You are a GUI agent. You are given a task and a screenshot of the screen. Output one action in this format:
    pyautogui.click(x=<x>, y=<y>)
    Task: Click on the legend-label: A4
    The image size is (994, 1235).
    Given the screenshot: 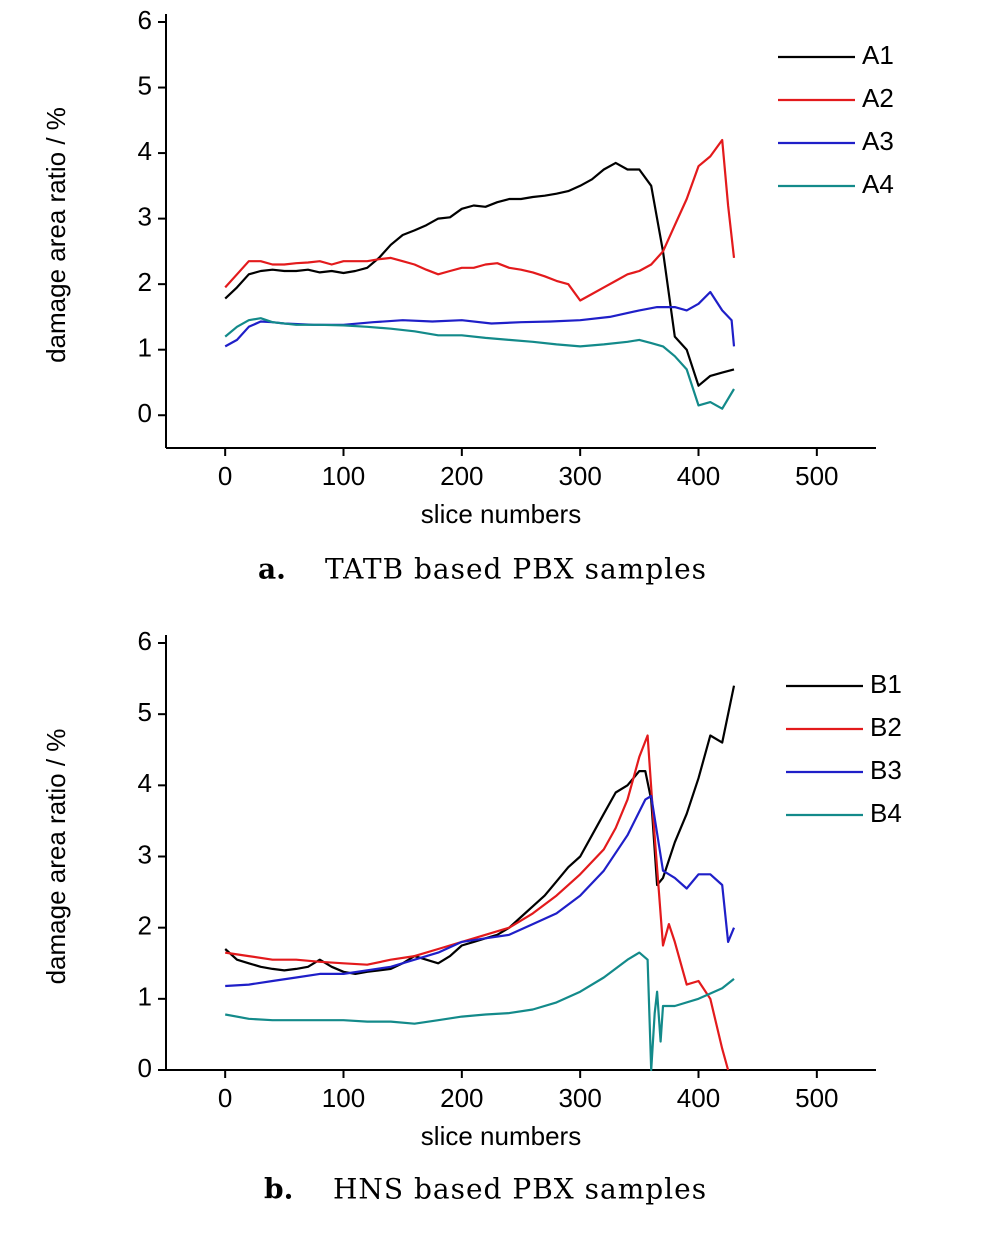 What is the action you would take?
    pyautogui.click(x=878, y=184)
    